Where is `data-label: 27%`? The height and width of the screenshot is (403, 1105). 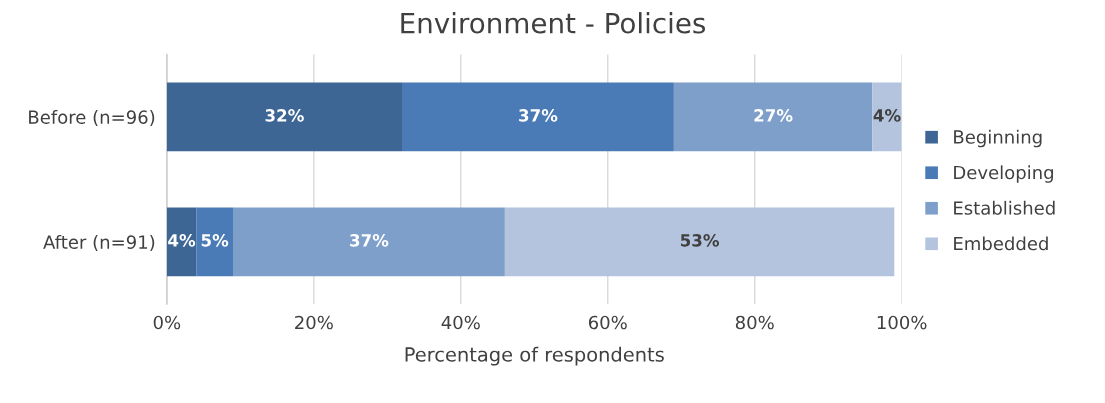
data-label: 27% is located at coordinates (773, 115).